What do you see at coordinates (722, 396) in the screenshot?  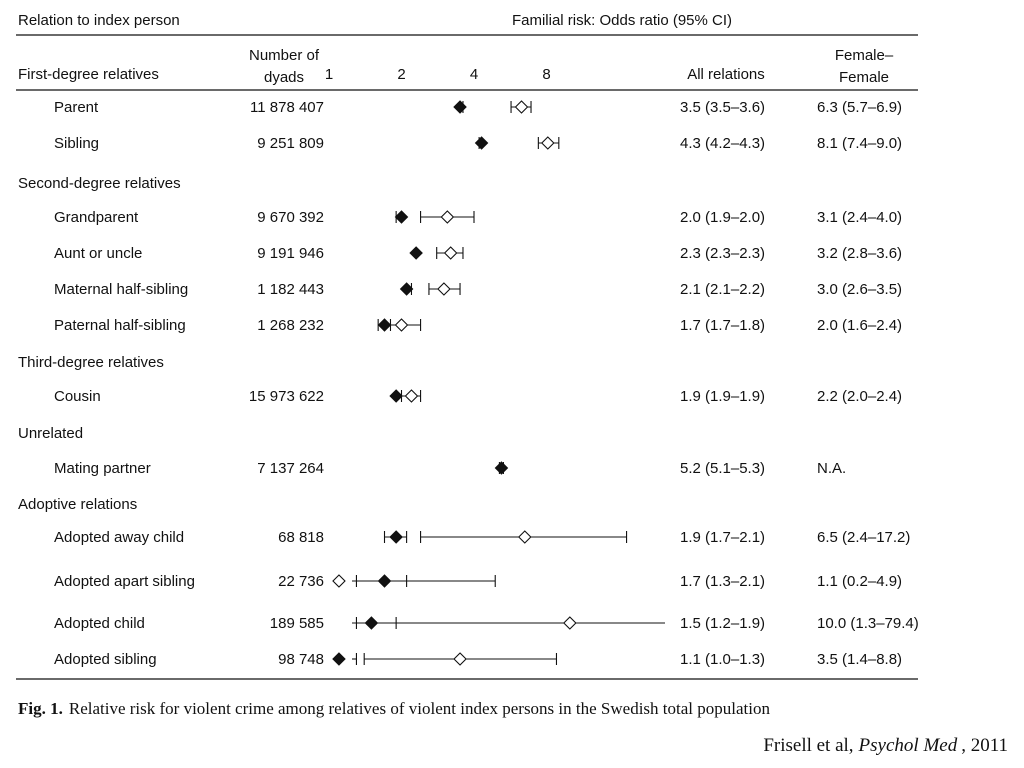 I see `all-relations-value-cousin: 1.9 (1.9–1.9)` at bounding box center [722, 396].